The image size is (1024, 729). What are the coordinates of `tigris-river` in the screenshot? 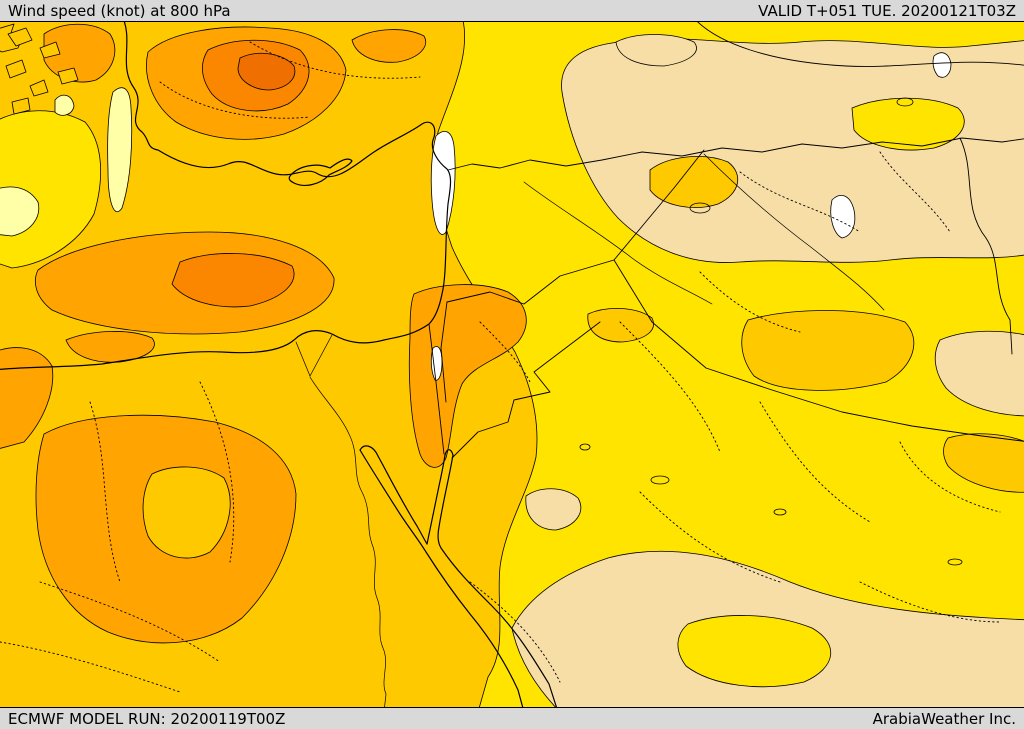 It's located at (794, 232).